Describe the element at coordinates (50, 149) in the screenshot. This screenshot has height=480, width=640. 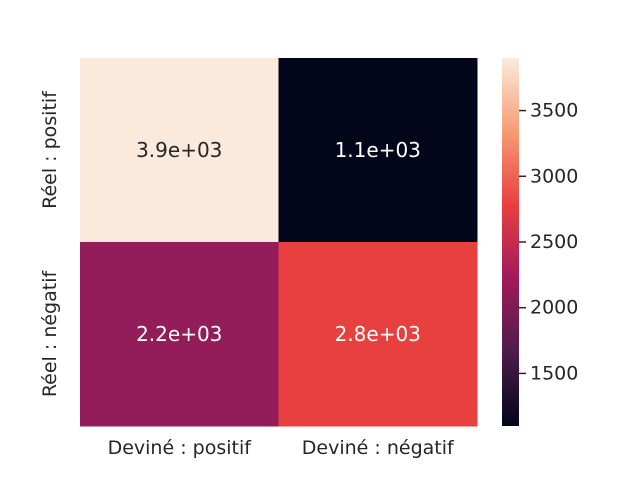
I see `y-tick-label: Réel : positif` at that location.